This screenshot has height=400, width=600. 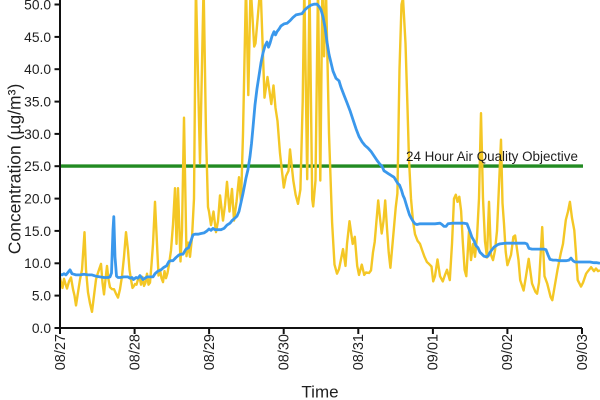 What do you see at coordinates (37, 6) in the screenshot?
I see `svg-text: 50.0` at bounding box center [37, 6].